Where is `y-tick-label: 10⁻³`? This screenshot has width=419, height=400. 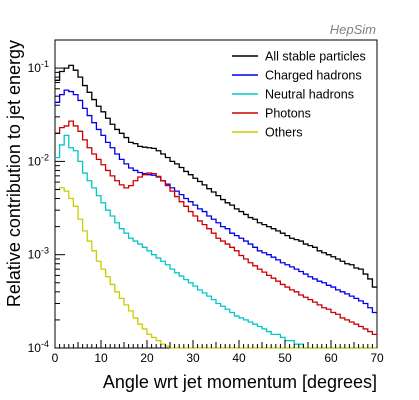 y-tick-label: 10⁻³ is located at coordinates (38, 254).